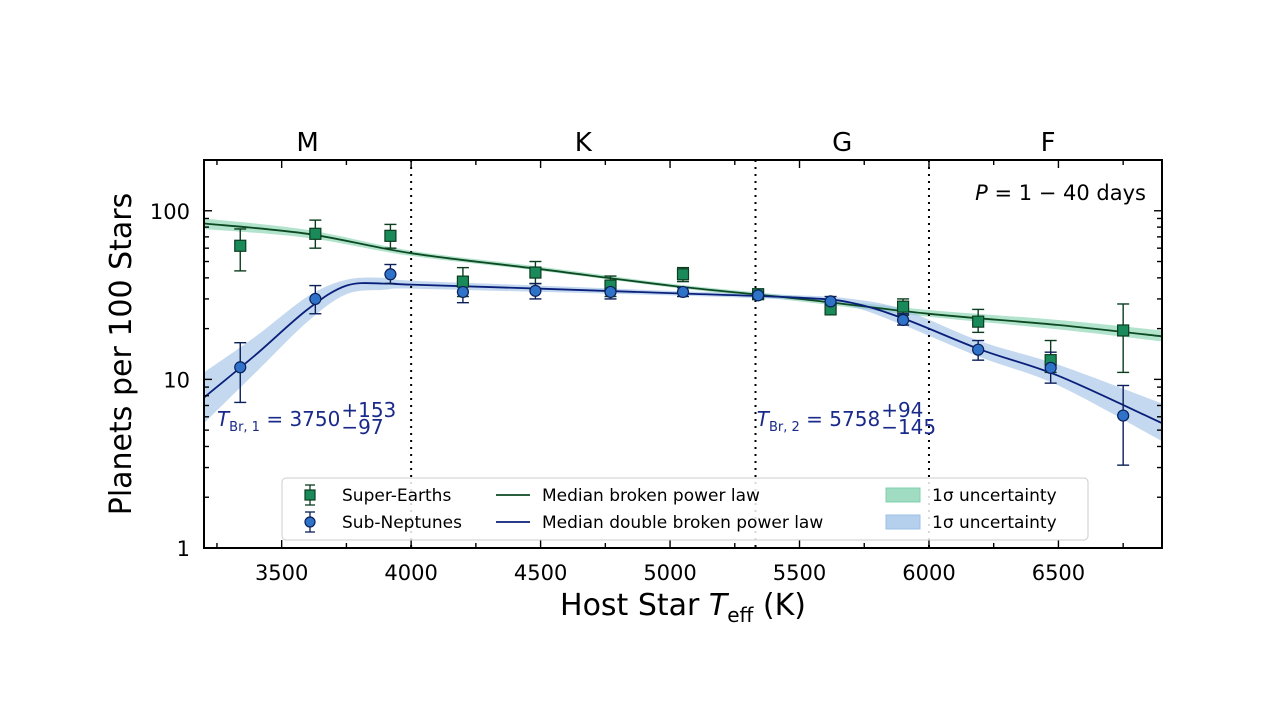 The height and width of the screenshot is (716, 1273). What do you see at coordinates (740, 615) in the screenshot?
I see `x-axis-title-subscript: eff` at bounding box center [740, 615].